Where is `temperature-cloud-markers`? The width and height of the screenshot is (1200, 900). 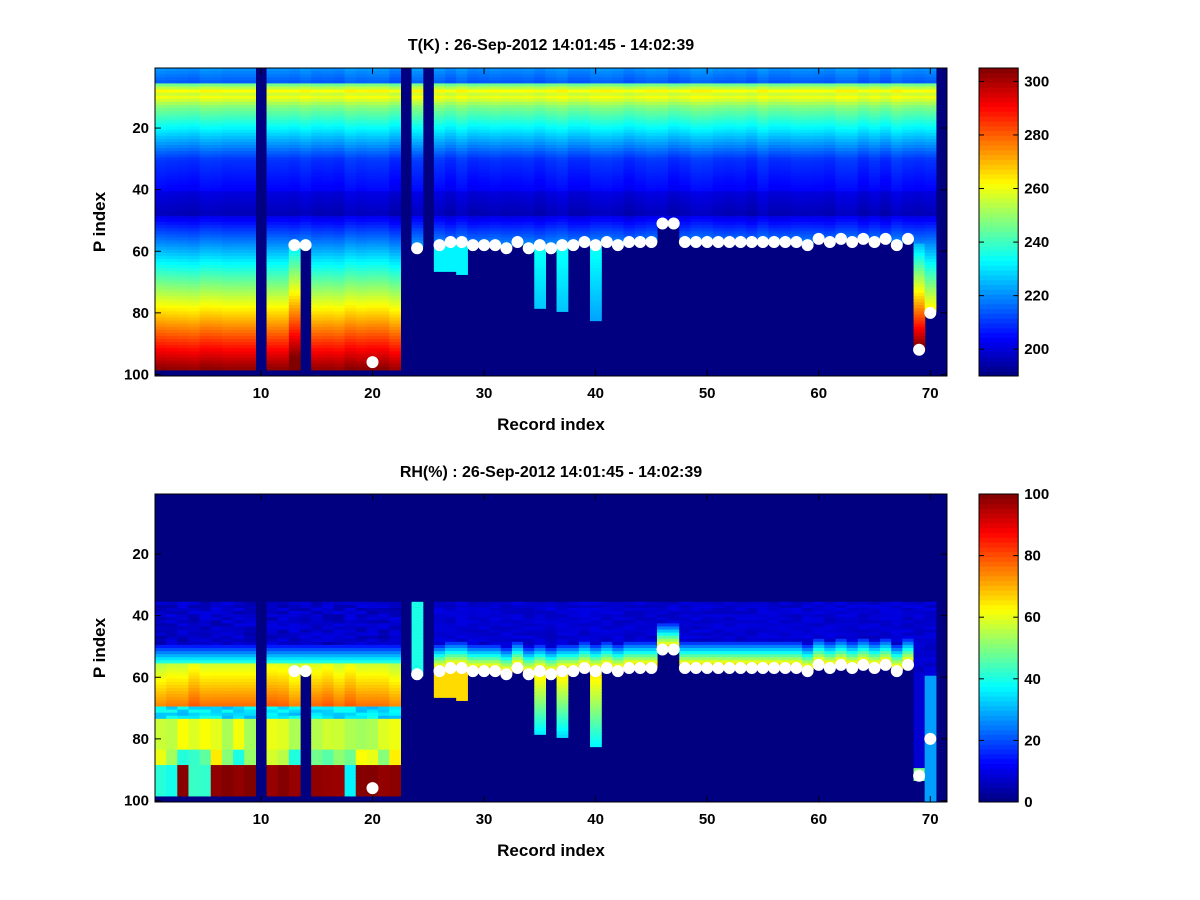 temperature-cloud-markers is located at coordinates (612, 293).